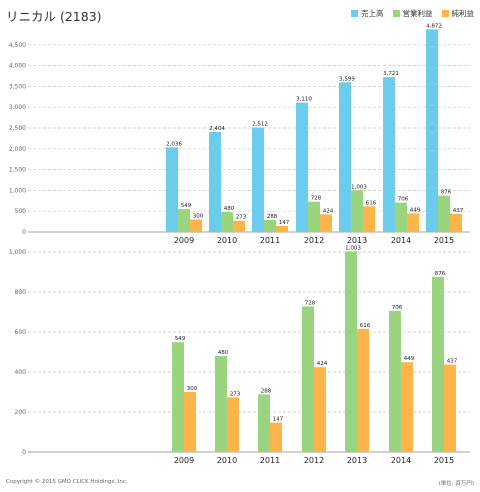  I want to click on legend-label-operating: 営業利益, so click(417, 13).